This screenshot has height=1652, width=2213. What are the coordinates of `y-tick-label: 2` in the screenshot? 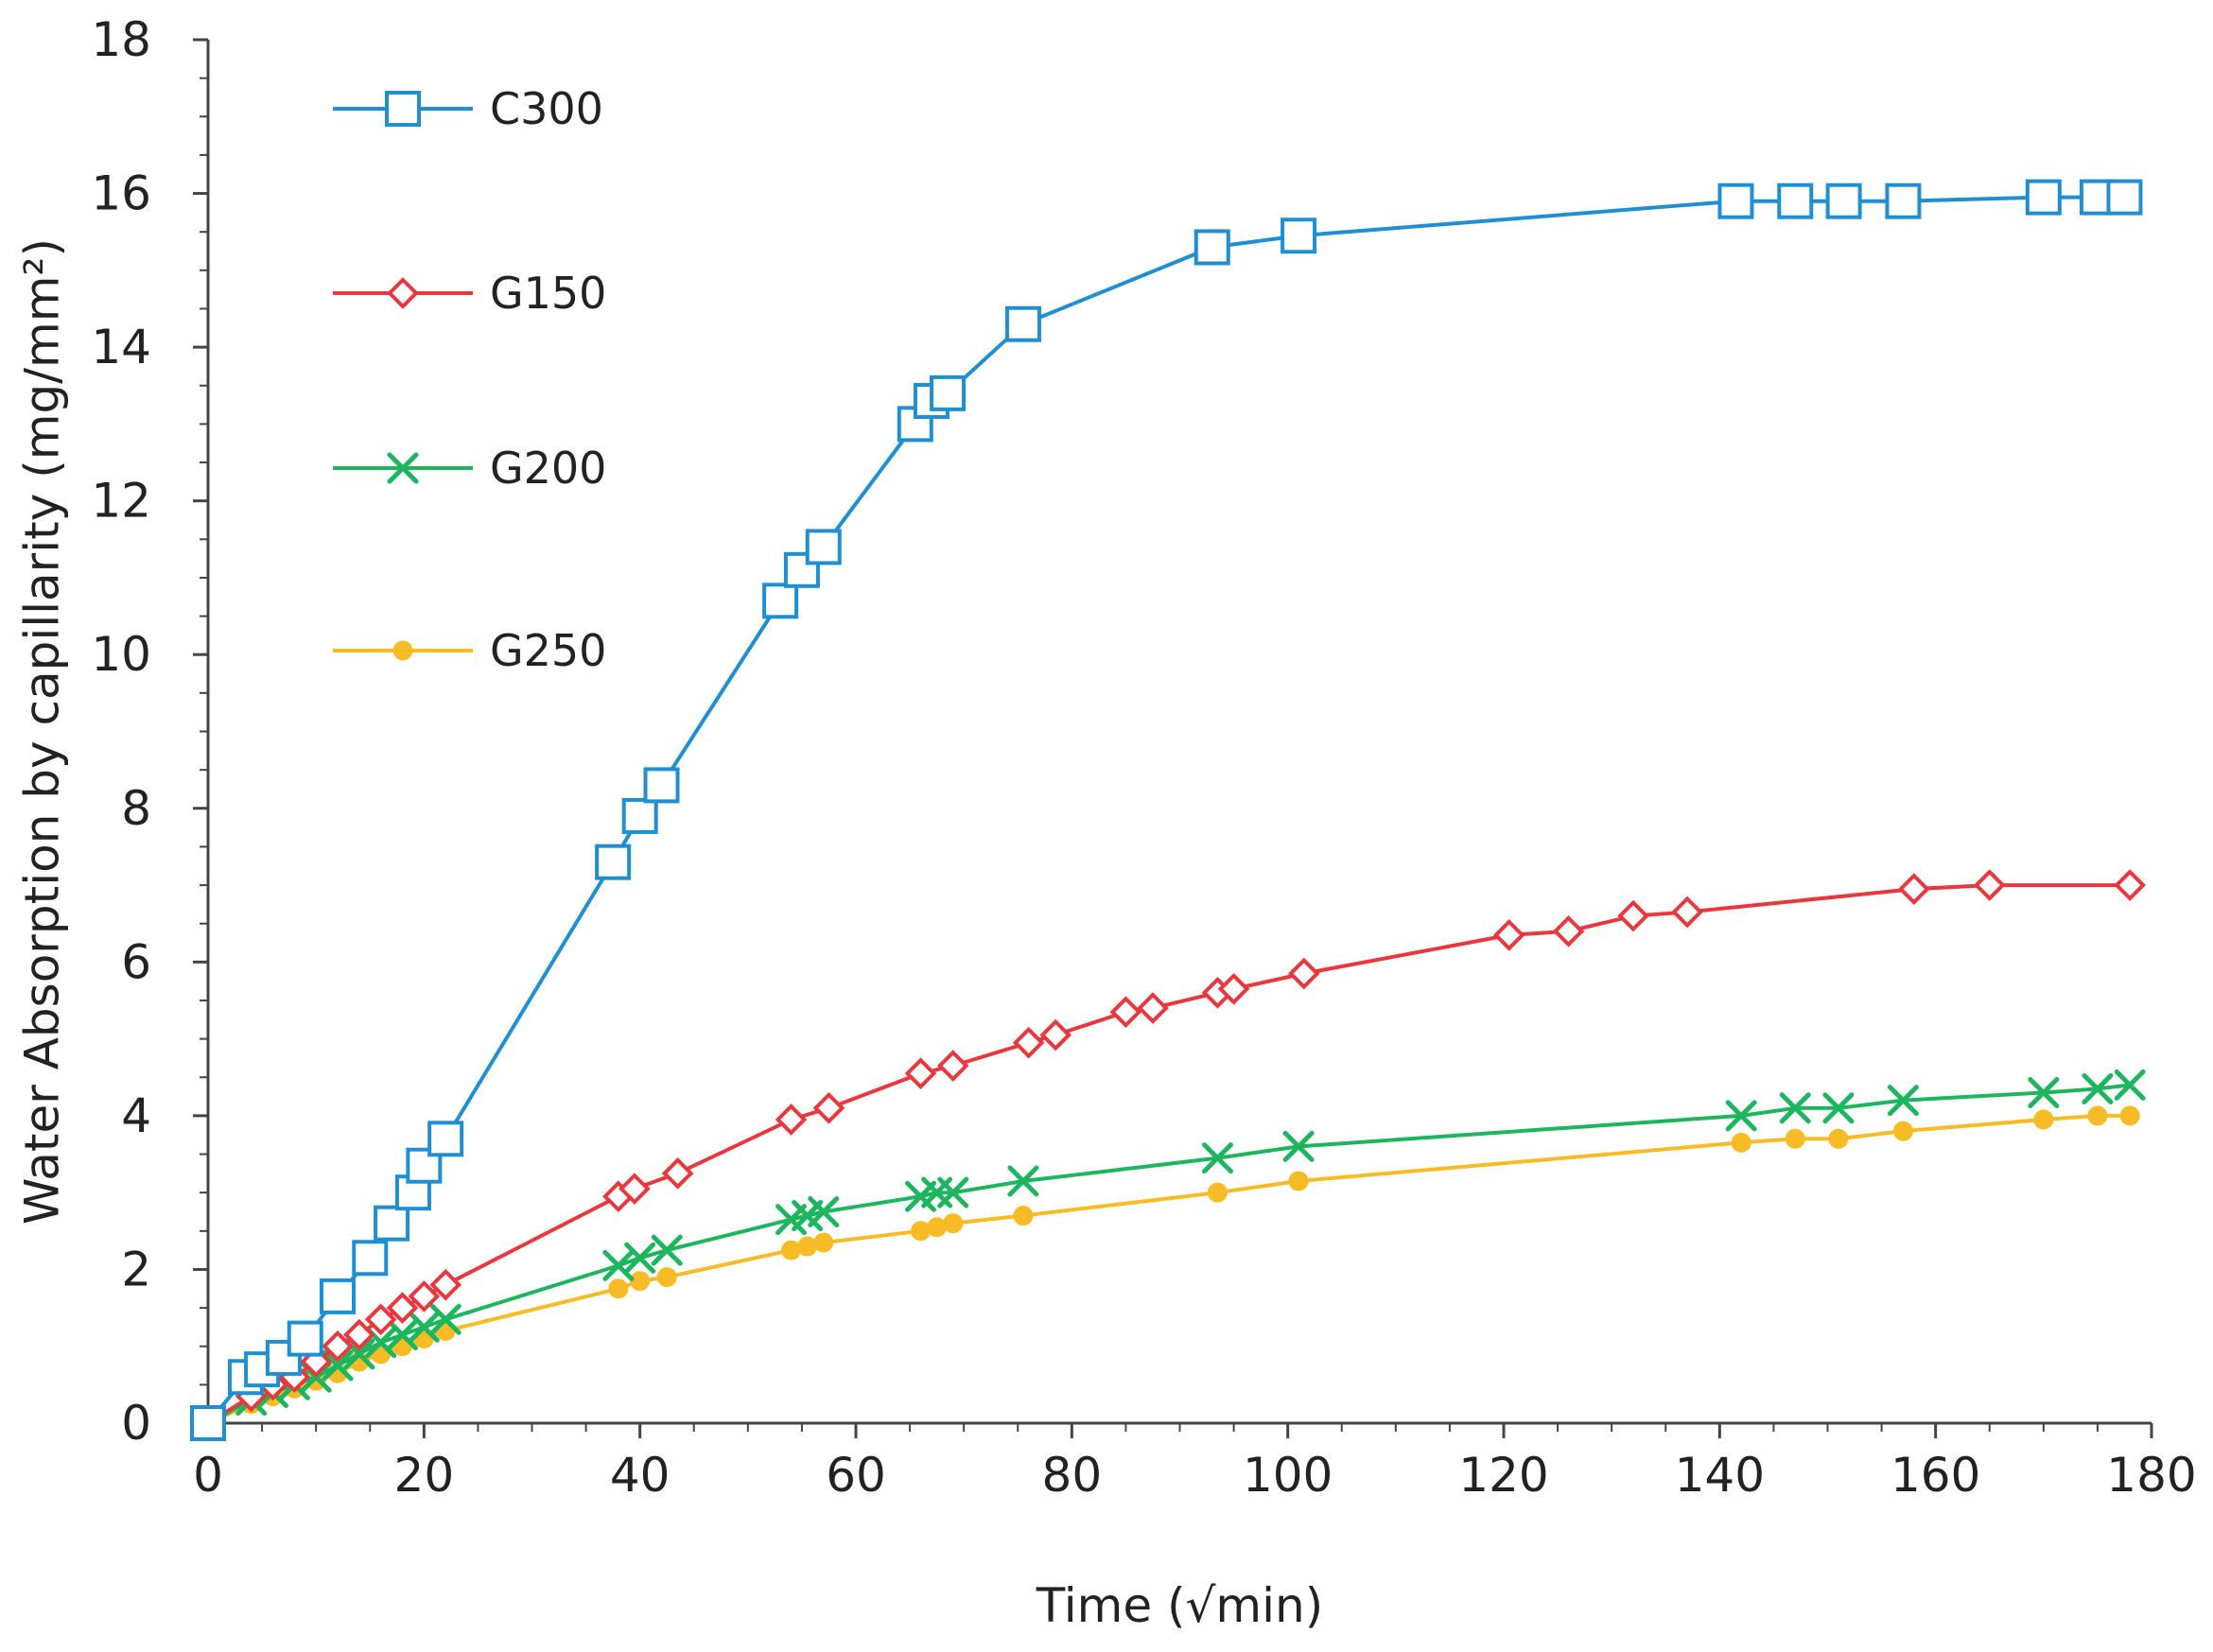 It's located at (136, 1269).